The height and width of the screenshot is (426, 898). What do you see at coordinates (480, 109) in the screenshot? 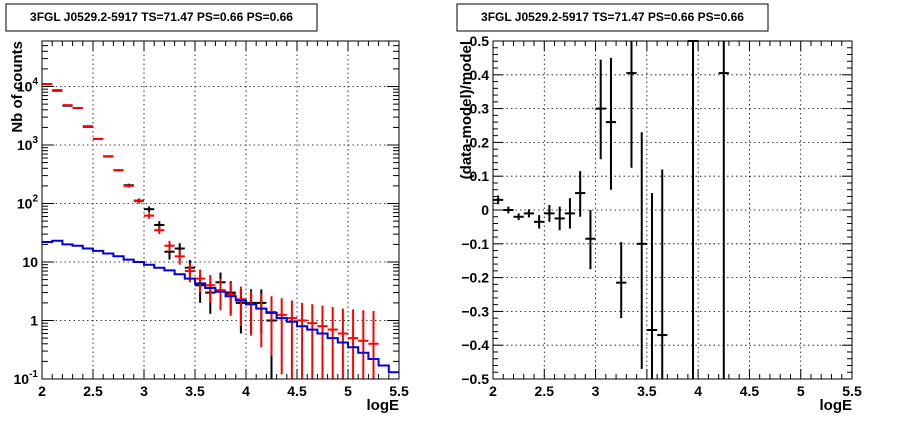
I see `y-tick-label: 0.3` at bounding box center [480, 109].